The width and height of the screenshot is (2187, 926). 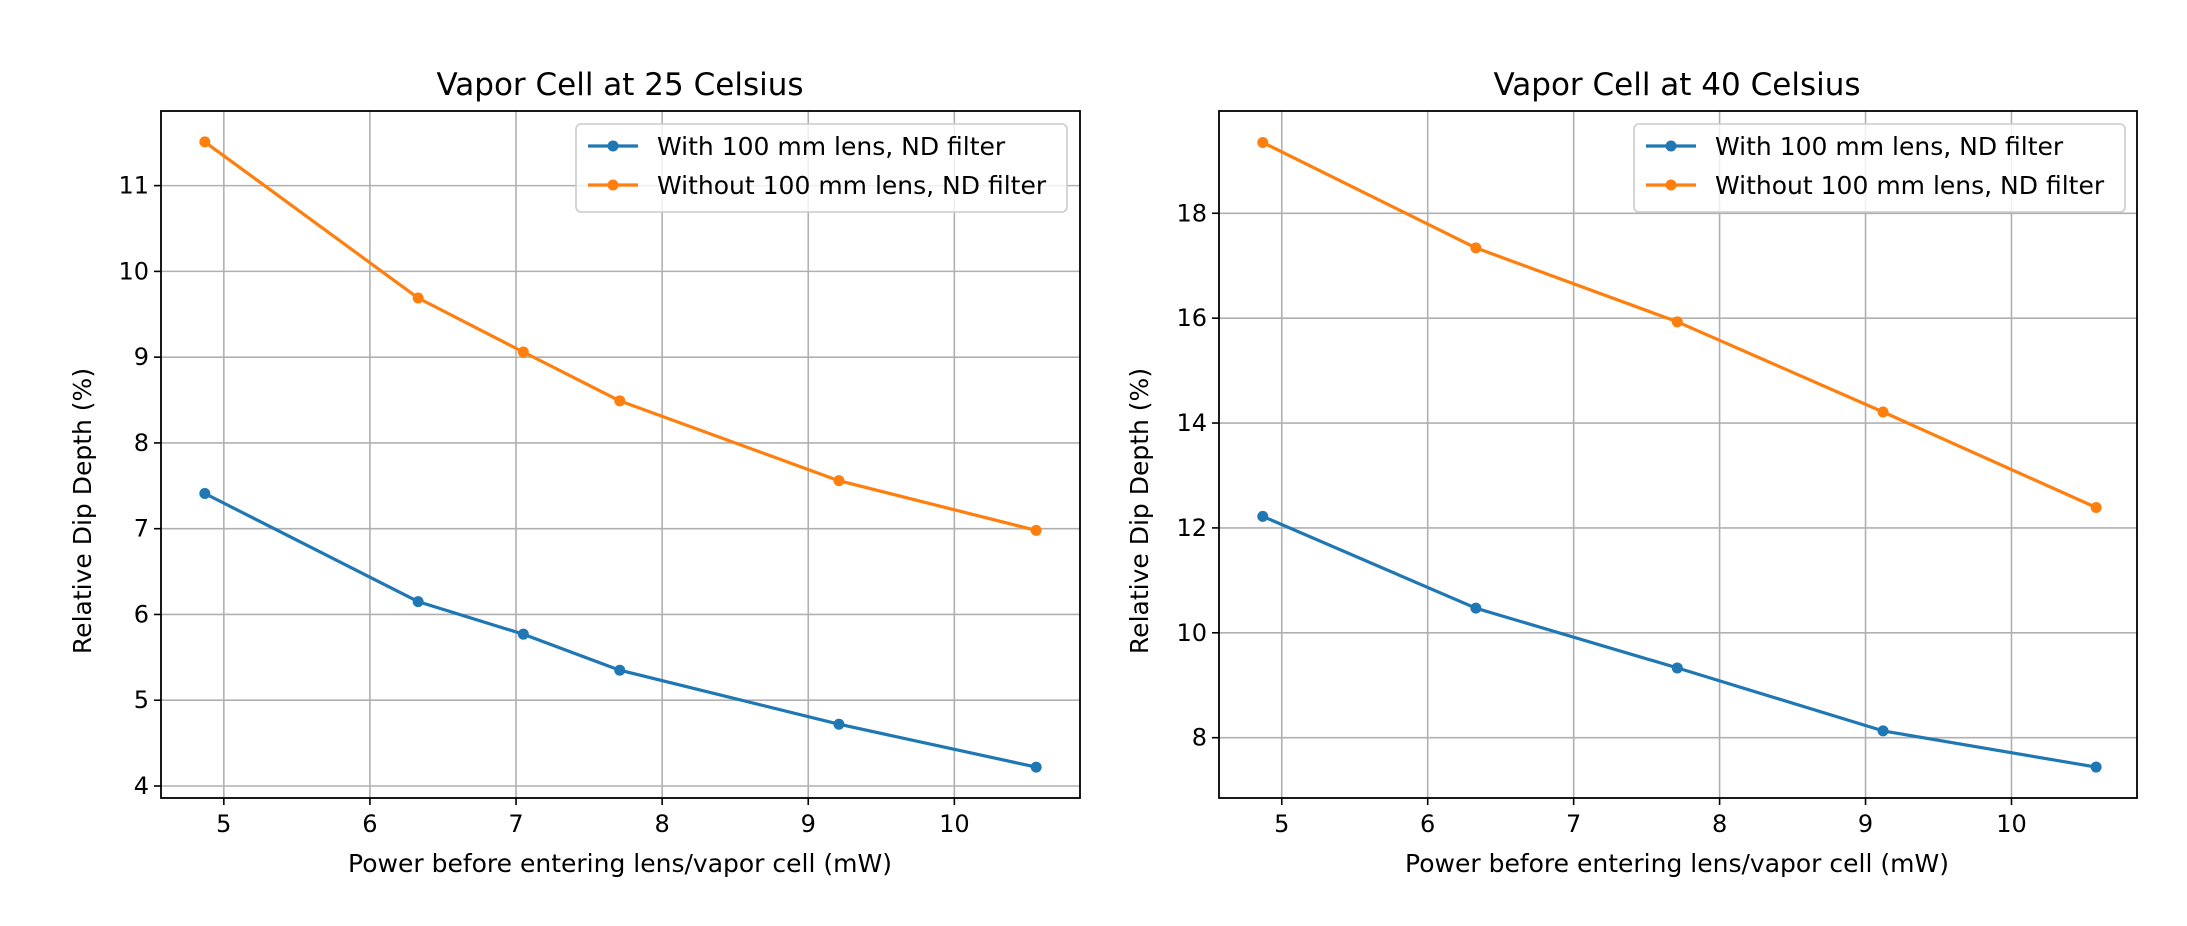 What do you see at coordinates (1191, 318) in the screenshot?
I see `y-tick-label: 16` at bounding box center [1191, 318].